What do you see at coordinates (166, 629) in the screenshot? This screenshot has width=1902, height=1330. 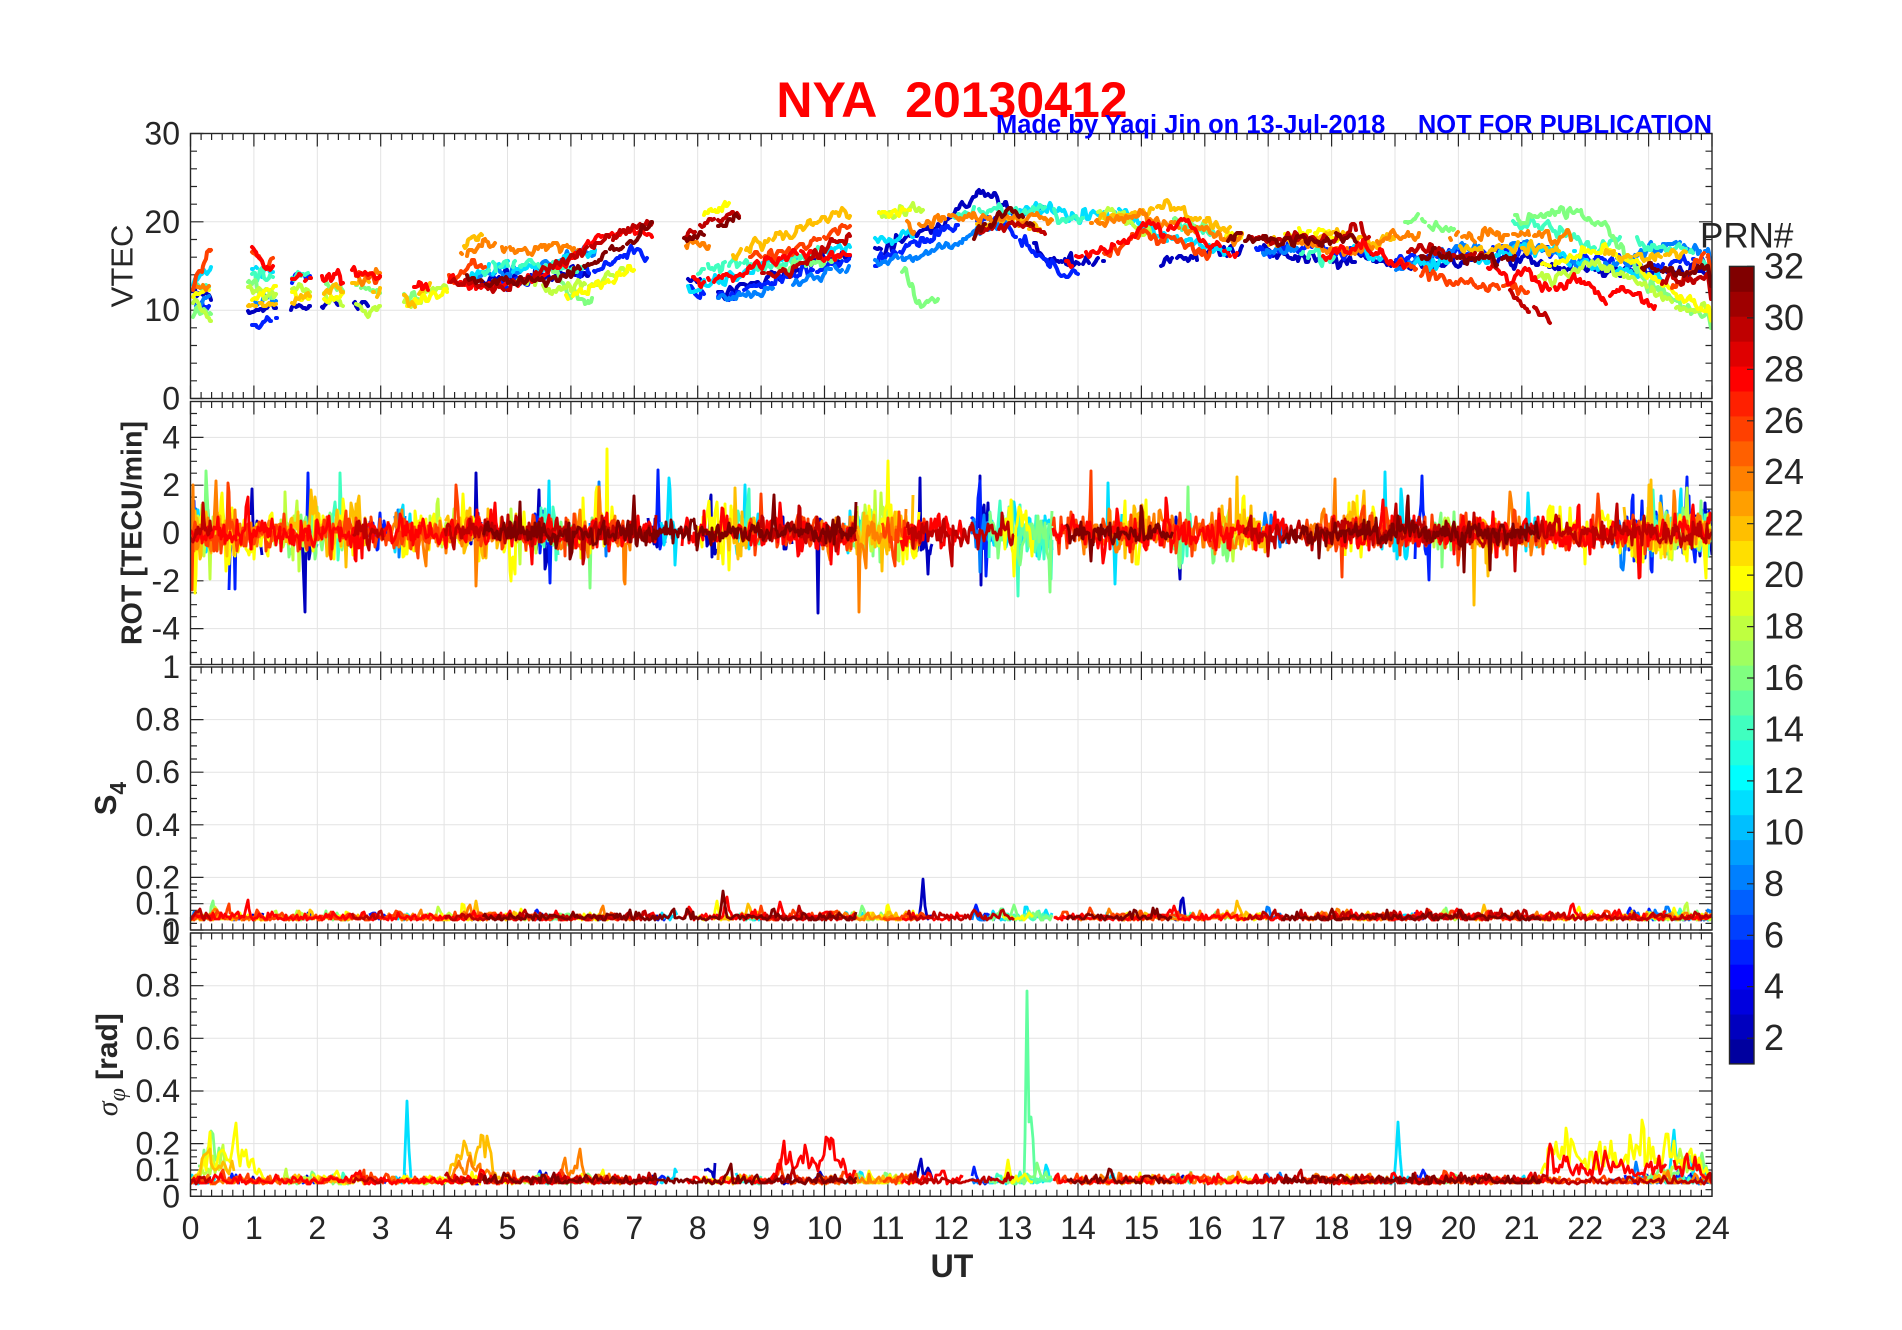 I see `svg-text: -4` at bounding box center [166, 629].